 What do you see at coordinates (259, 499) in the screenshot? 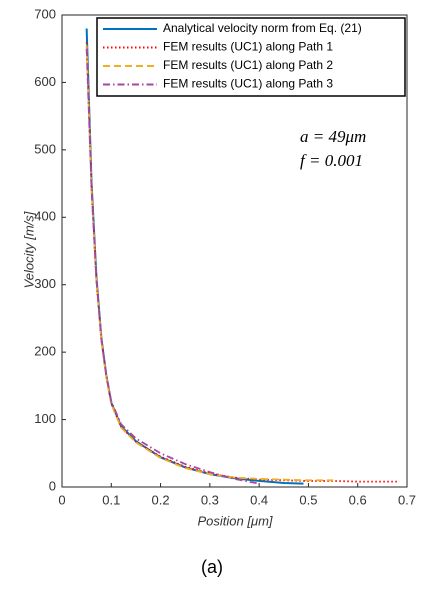
I see `x-tick-label: 0.4` at bounding box center [259, 499].